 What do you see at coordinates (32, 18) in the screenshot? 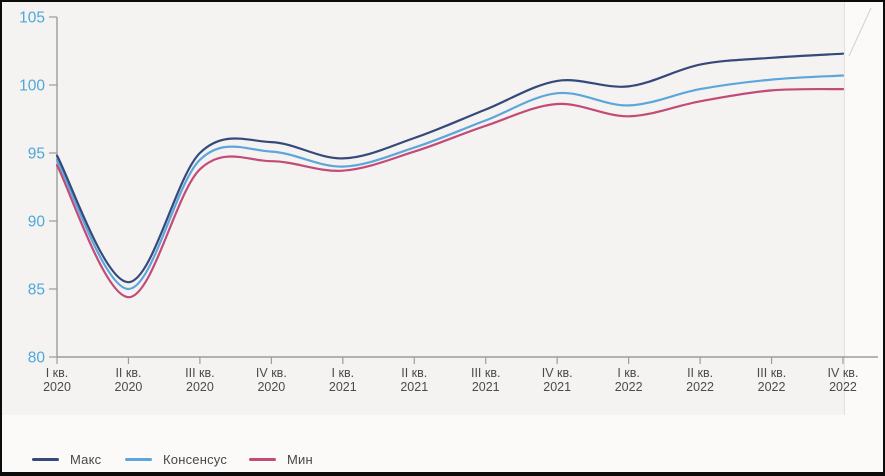
I see `y-axis-tick-label: 105` at bounding box center [32, 18].